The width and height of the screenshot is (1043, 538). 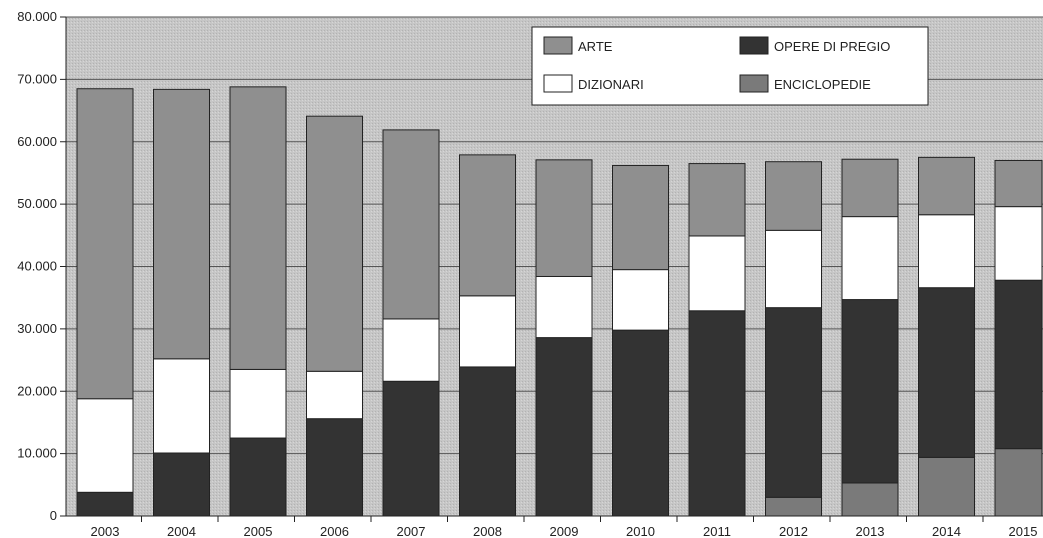 I want to click on bar-segment-dizionari-2004, so click(x=181, y=406).